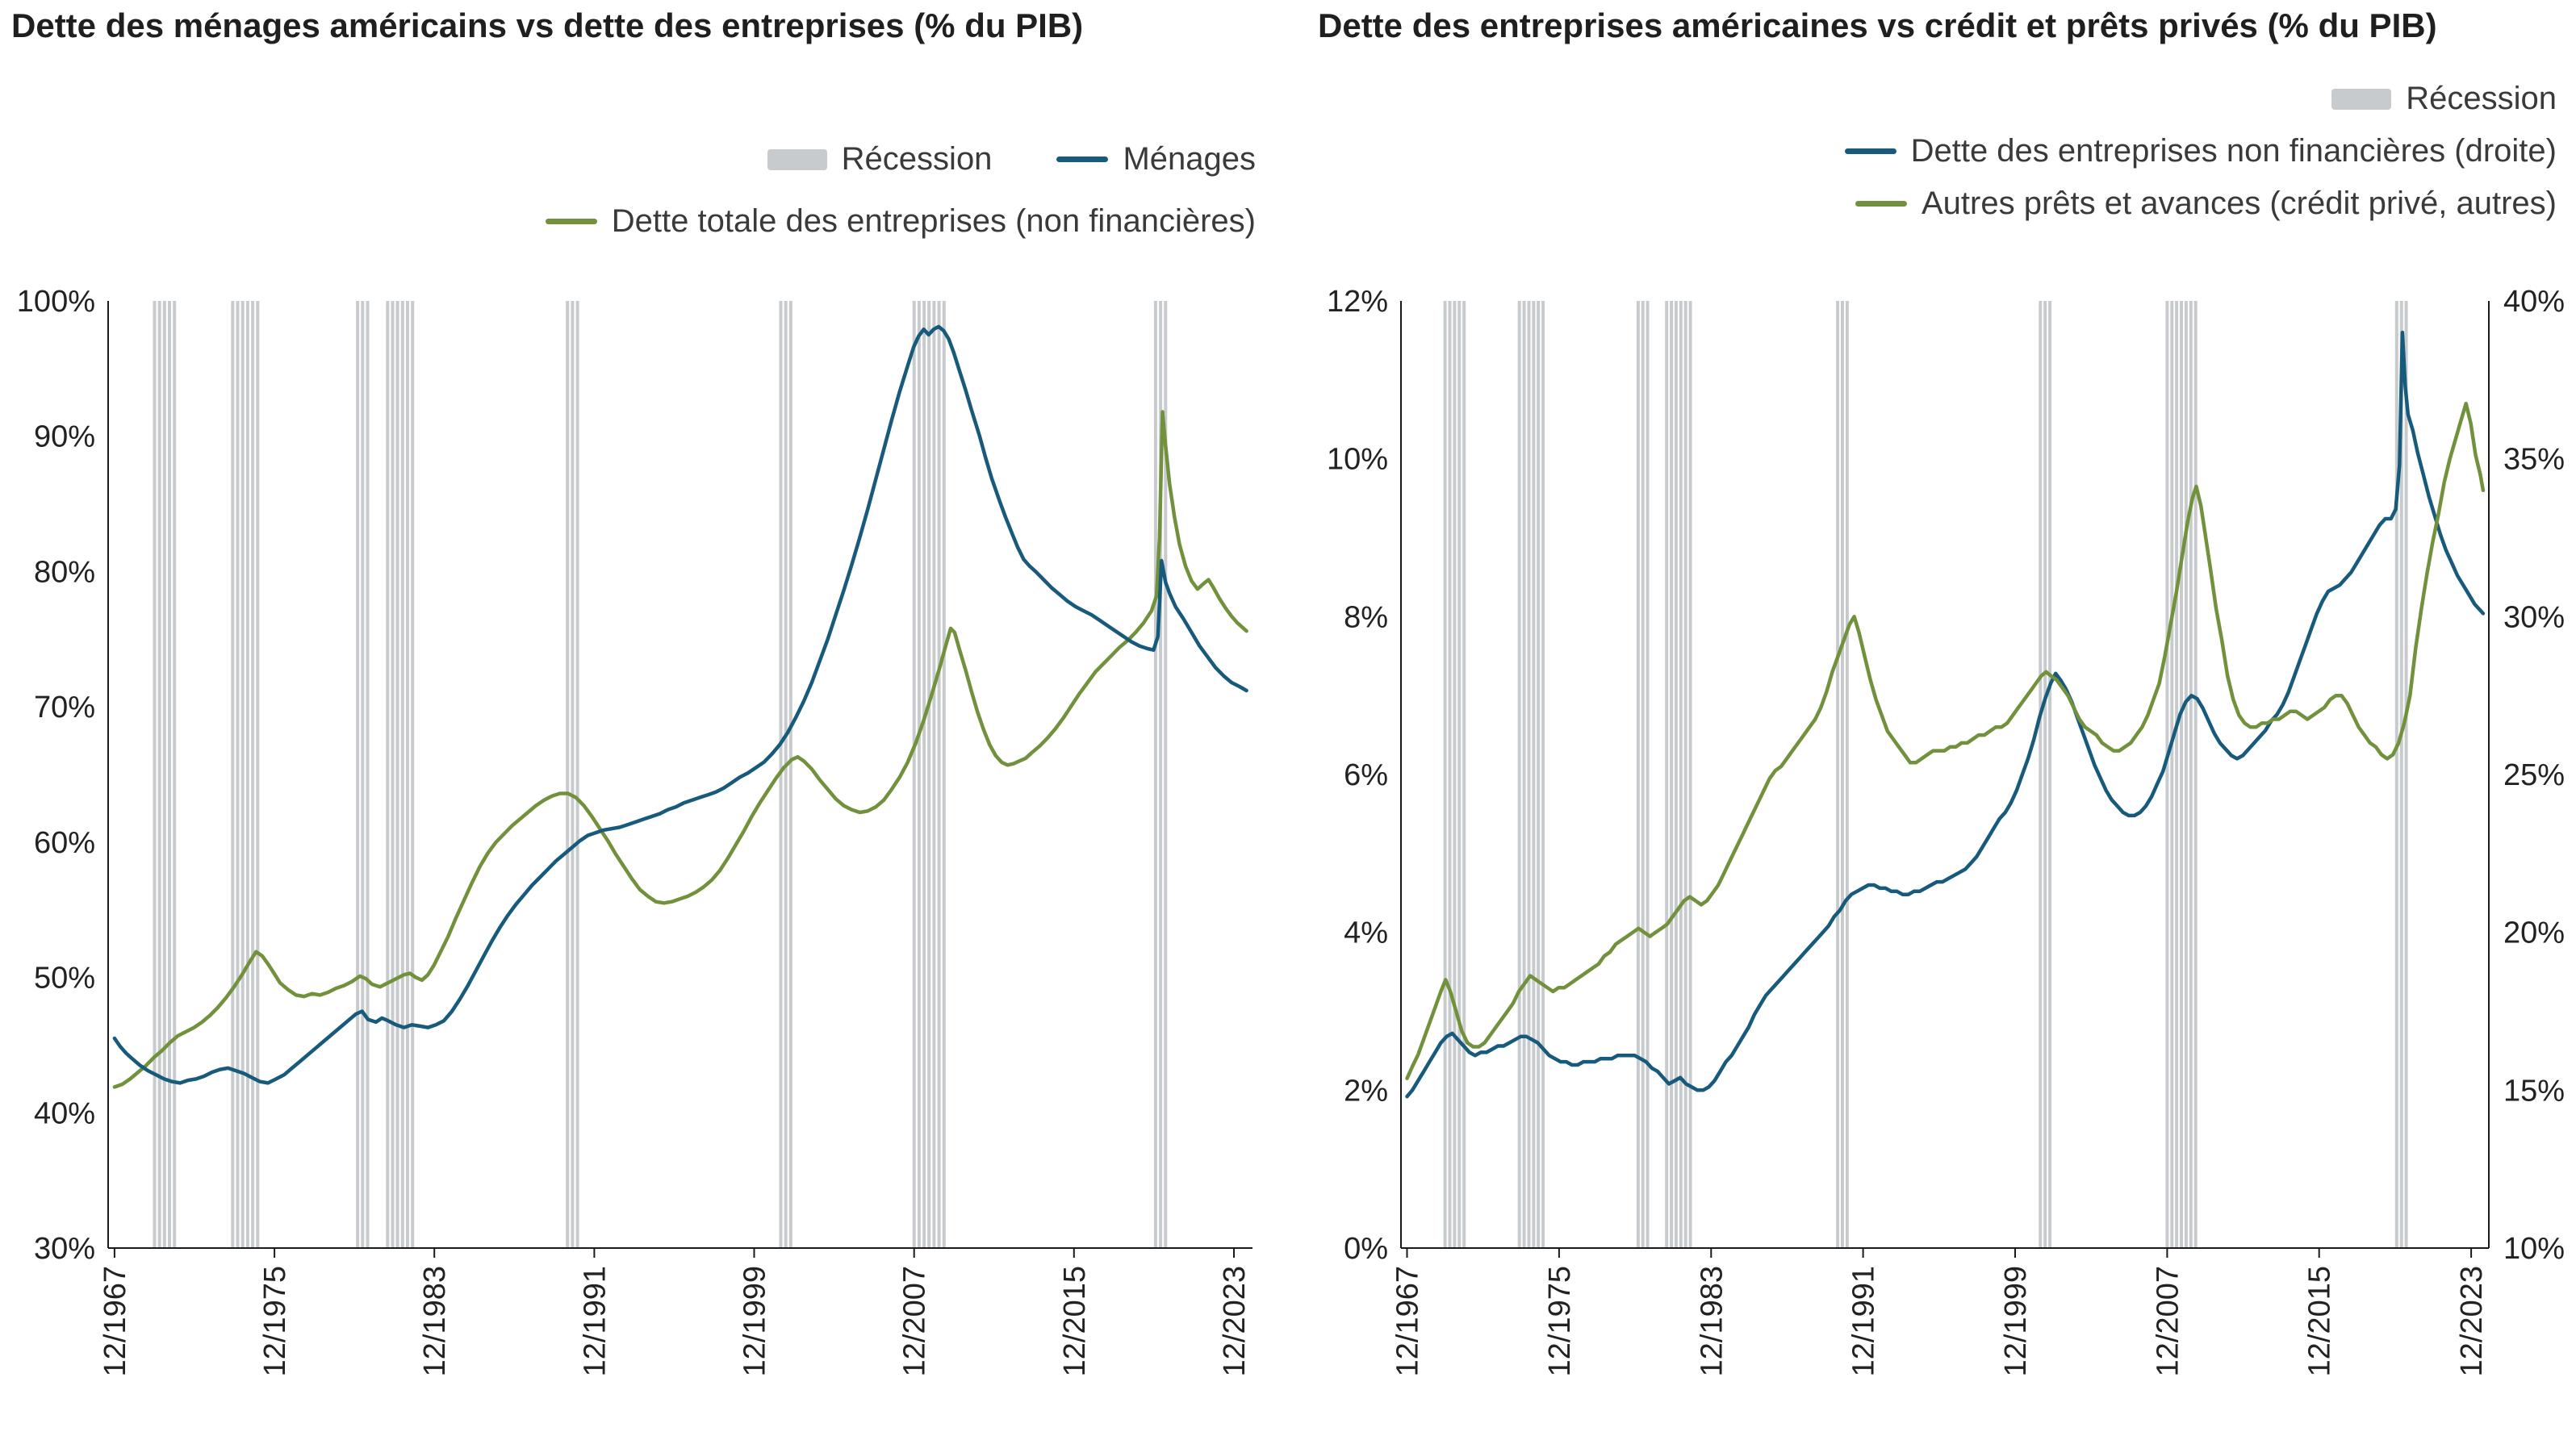 The image size is (2576, 1432). I want to click on y-axis-left-tick-label: 100%, so click(56, 302).